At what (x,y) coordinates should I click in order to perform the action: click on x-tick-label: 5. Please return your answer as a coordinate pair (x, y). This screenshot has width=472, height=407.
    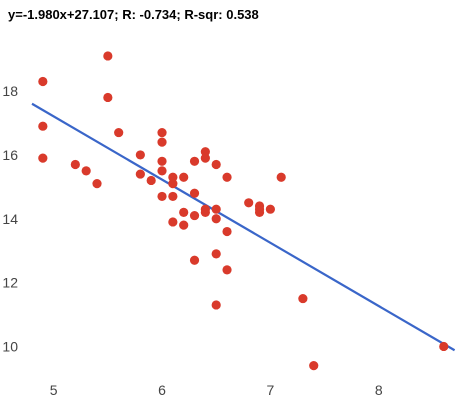
    Looking at the image, I should click on (54, 390).